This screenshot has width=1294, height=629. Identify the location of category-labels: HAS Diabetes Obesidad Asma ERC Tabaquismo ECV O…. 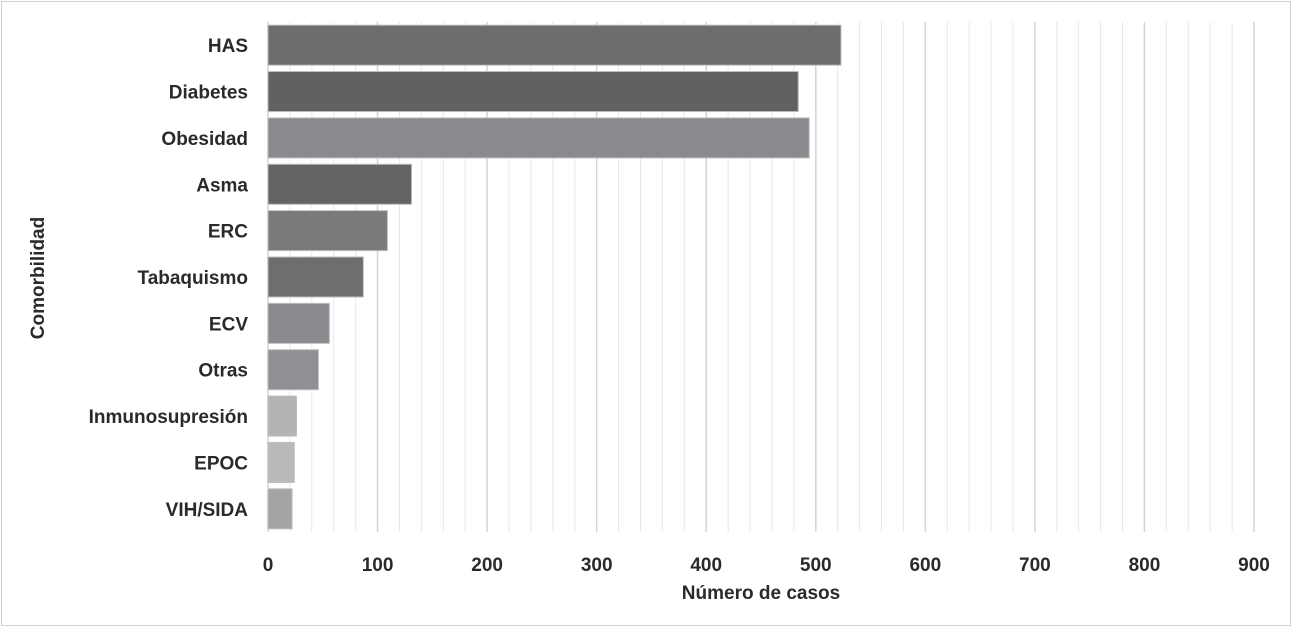
(169, 278).